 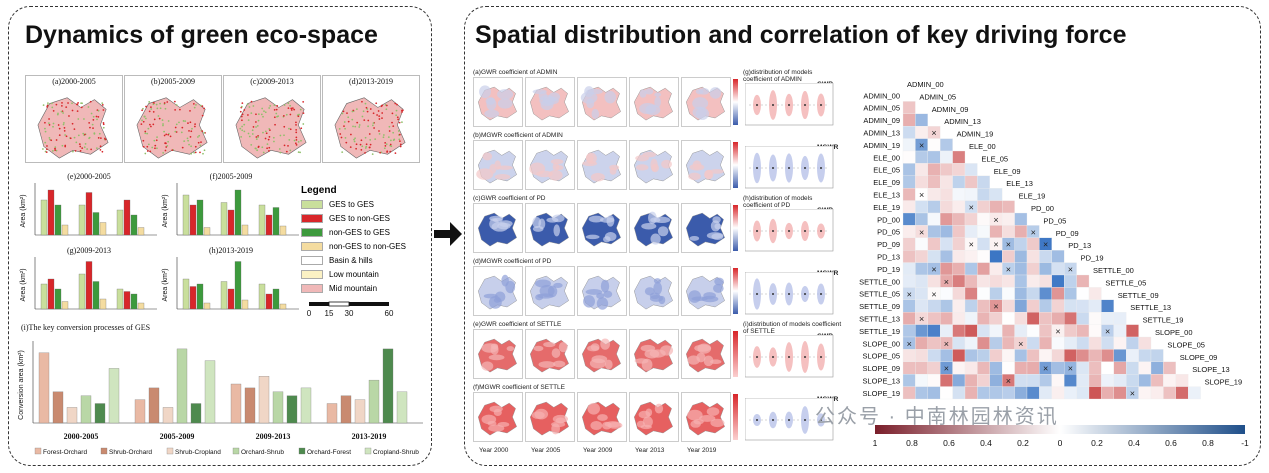 I want to click on corr-diag-label: SLOPE_00, so click(x=1174, y=332).